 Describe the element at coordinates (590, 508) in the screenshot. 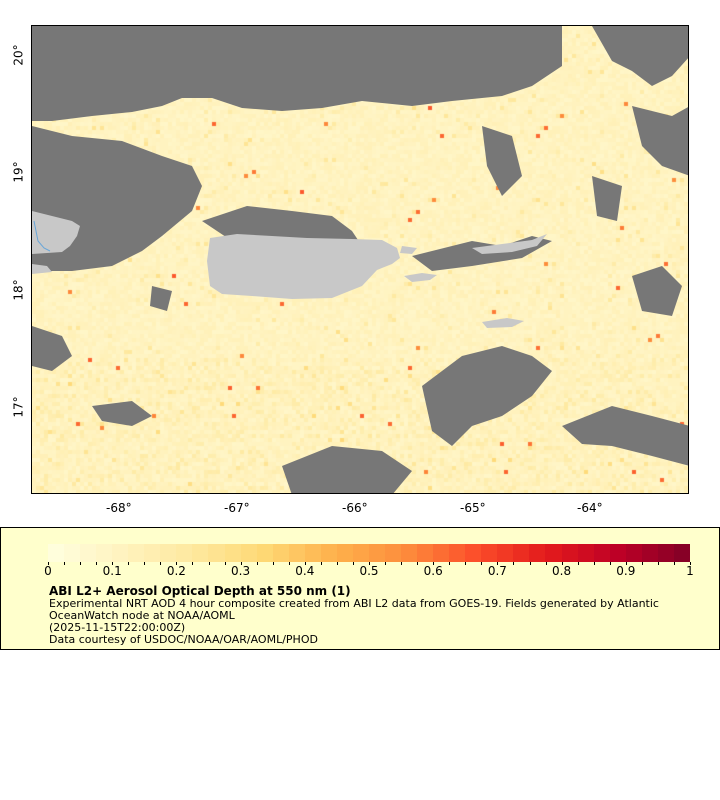

I see `lon-tick: -64°` at that location.